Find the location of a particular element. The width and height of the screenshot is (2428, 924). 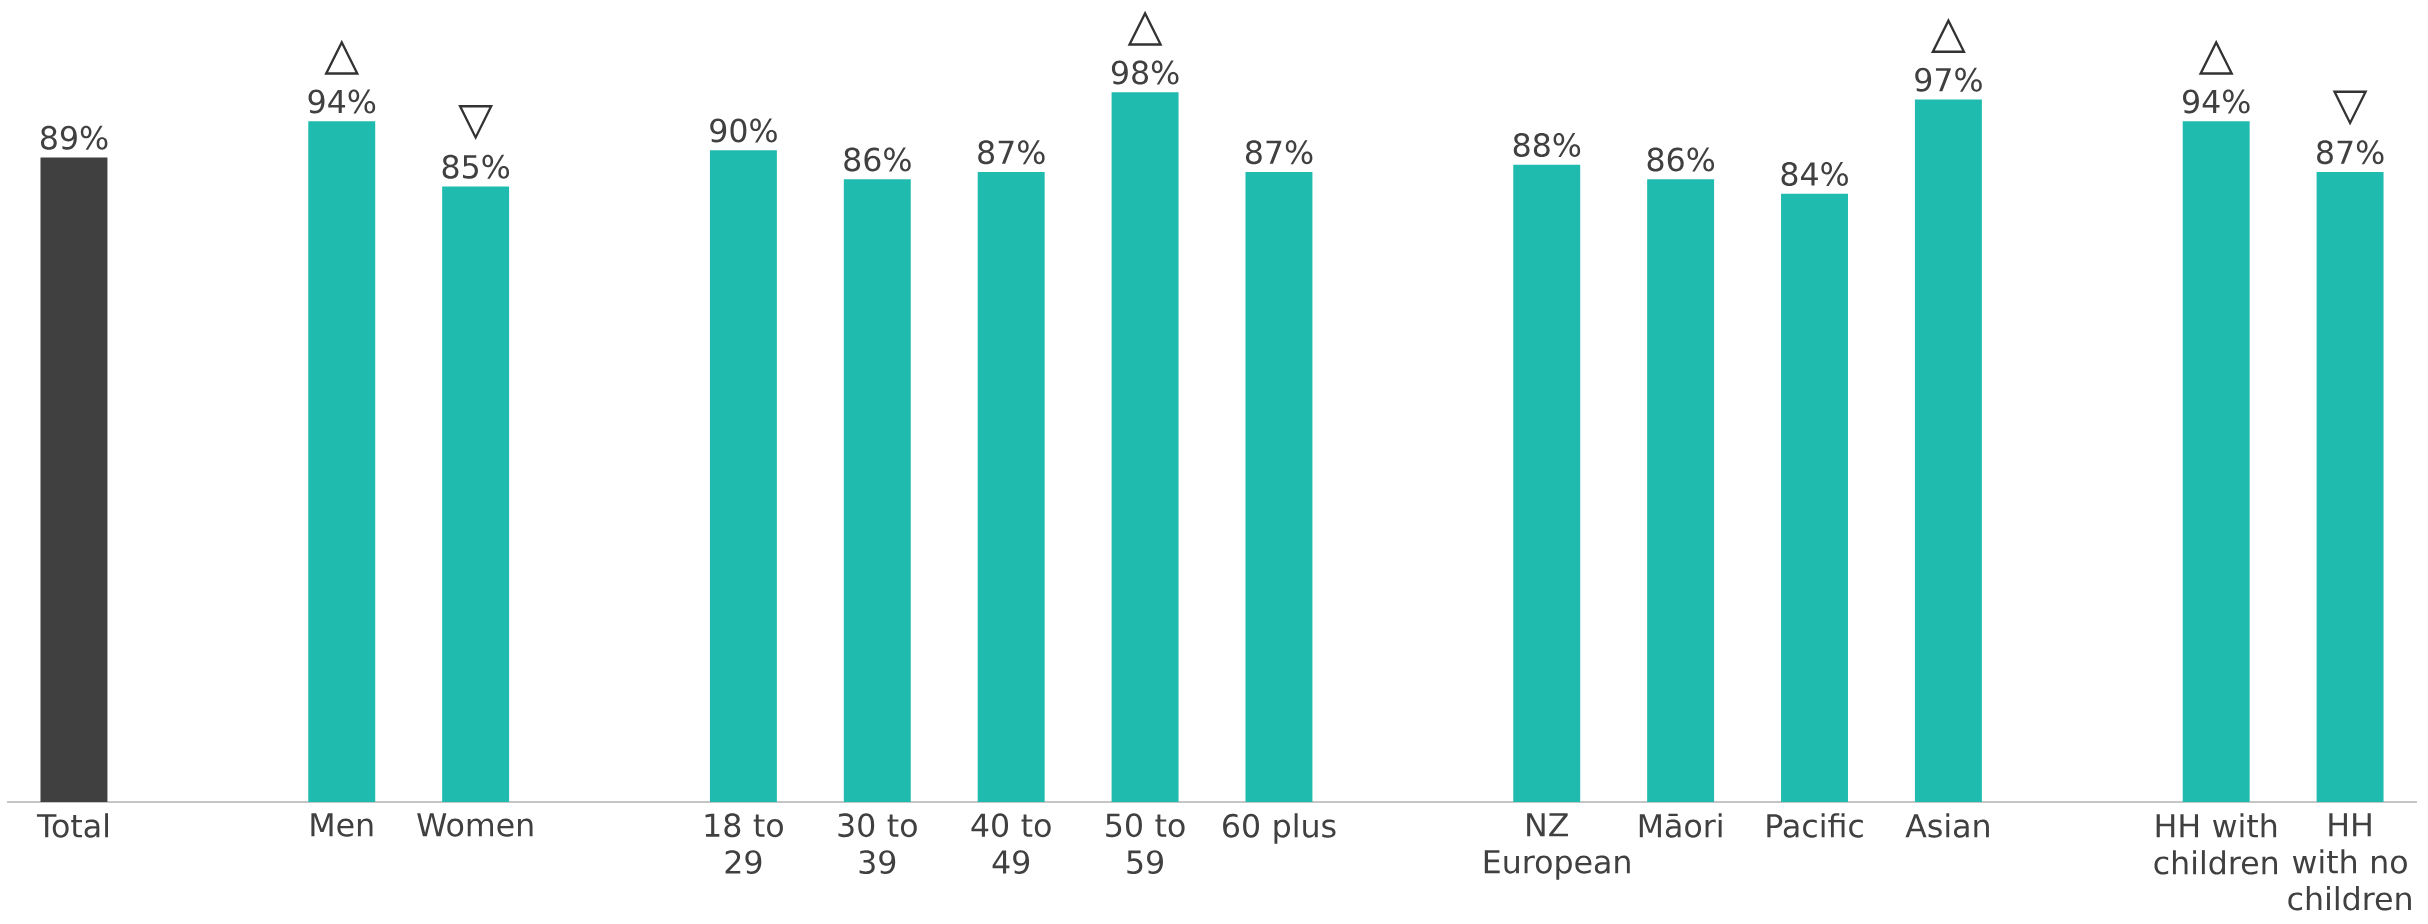

x-tick-label: Men is located at coordinates (342, 825).